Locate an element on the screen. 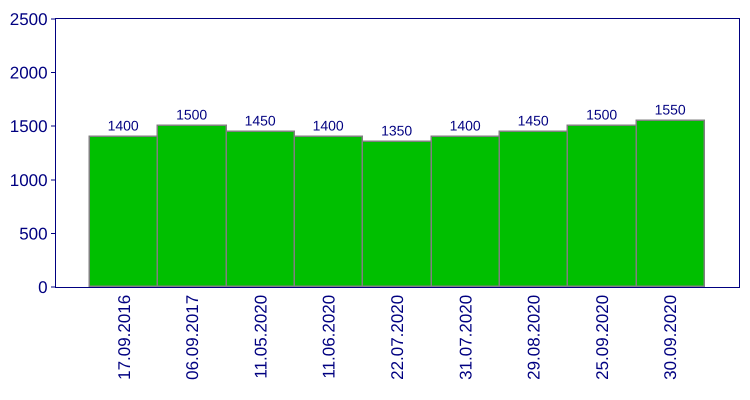 This screenshot has height=400, width=750. x-tick-label: 25.09.2020 is located at coordinates (602, 337).